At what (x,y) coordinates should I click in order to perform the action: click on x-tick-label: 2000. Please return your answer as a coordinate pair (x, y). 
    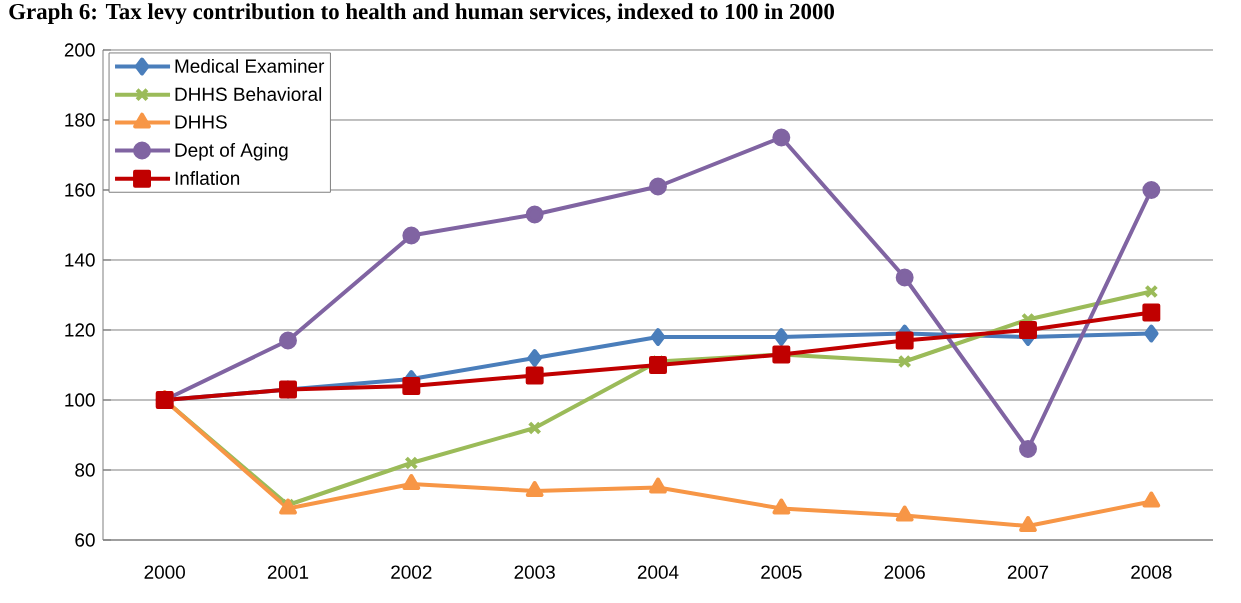
    Looking at the image, I should click on (164, 572).